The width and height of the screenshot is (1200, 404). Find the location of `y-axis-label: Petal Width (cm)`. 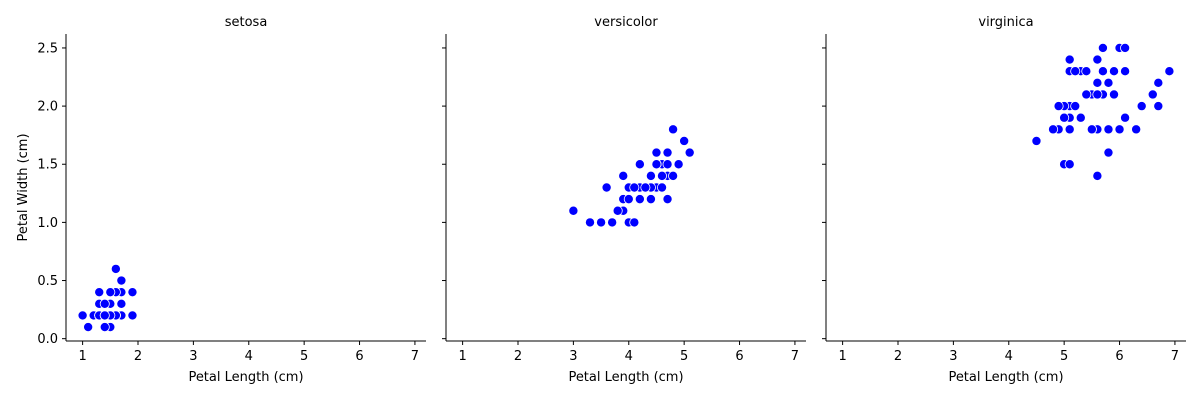

y-axis-label: Petal Width (cm) is located at coordinates (23, 187).